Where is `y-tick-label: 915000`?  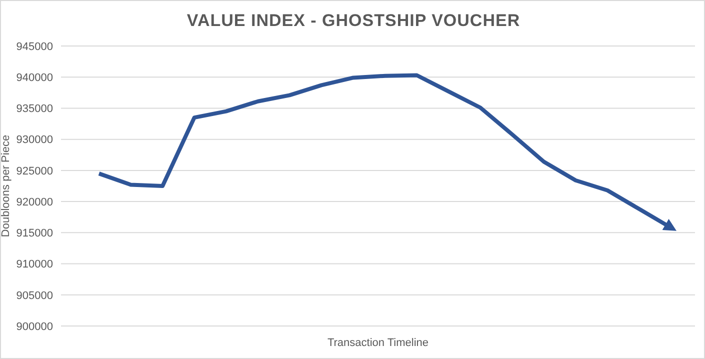 y-tick-label: 915000 is located at coordinates (34, 234).